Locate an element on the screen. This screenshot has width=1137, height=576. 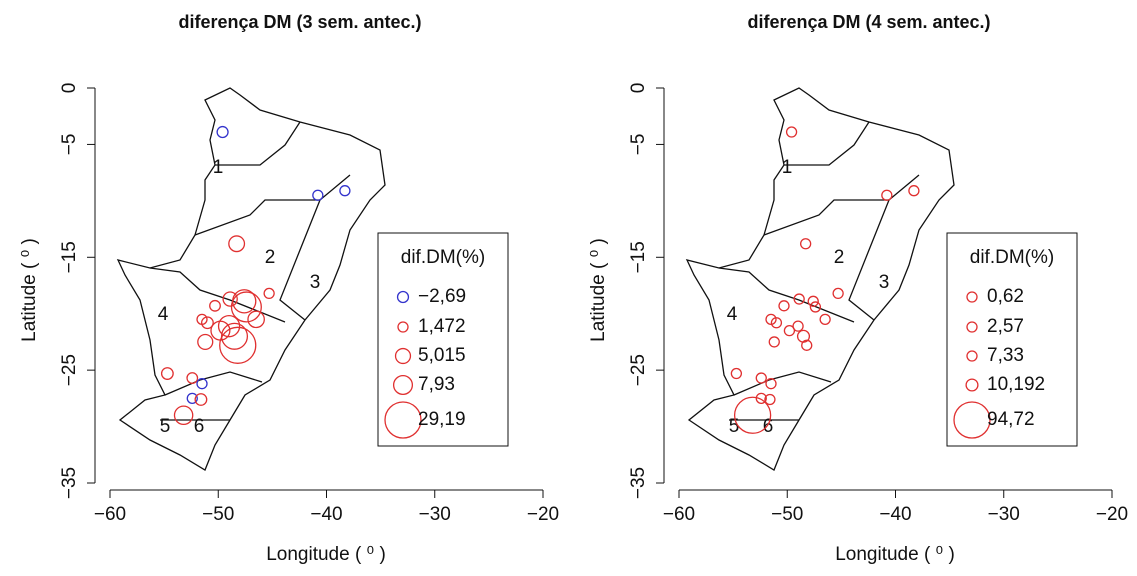
legend-label: −2,69 is located at coordinates (442, 296).